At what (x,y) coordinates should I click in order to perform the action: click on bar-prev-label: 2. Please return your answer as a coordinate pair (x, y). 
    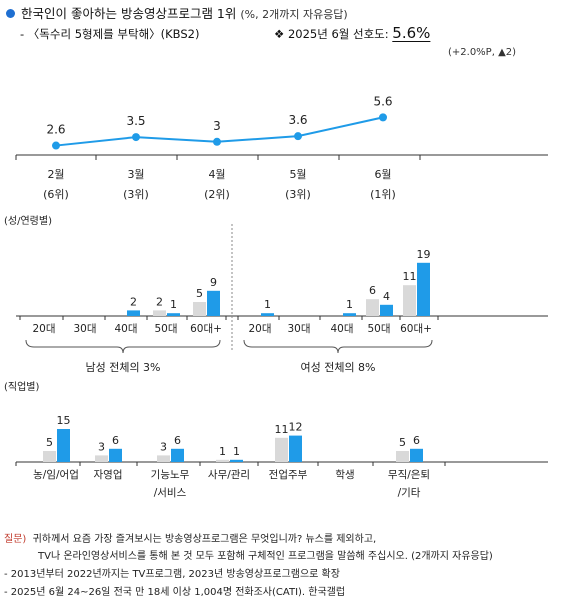
    Looking at the image, I should click on (159, 301).